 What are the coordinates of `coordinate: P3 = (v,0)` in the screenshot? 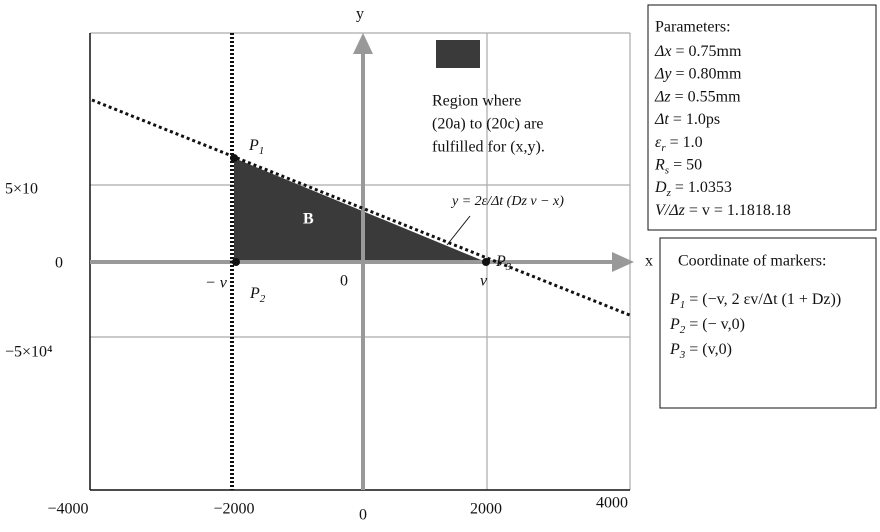 It's located at (700, 351).